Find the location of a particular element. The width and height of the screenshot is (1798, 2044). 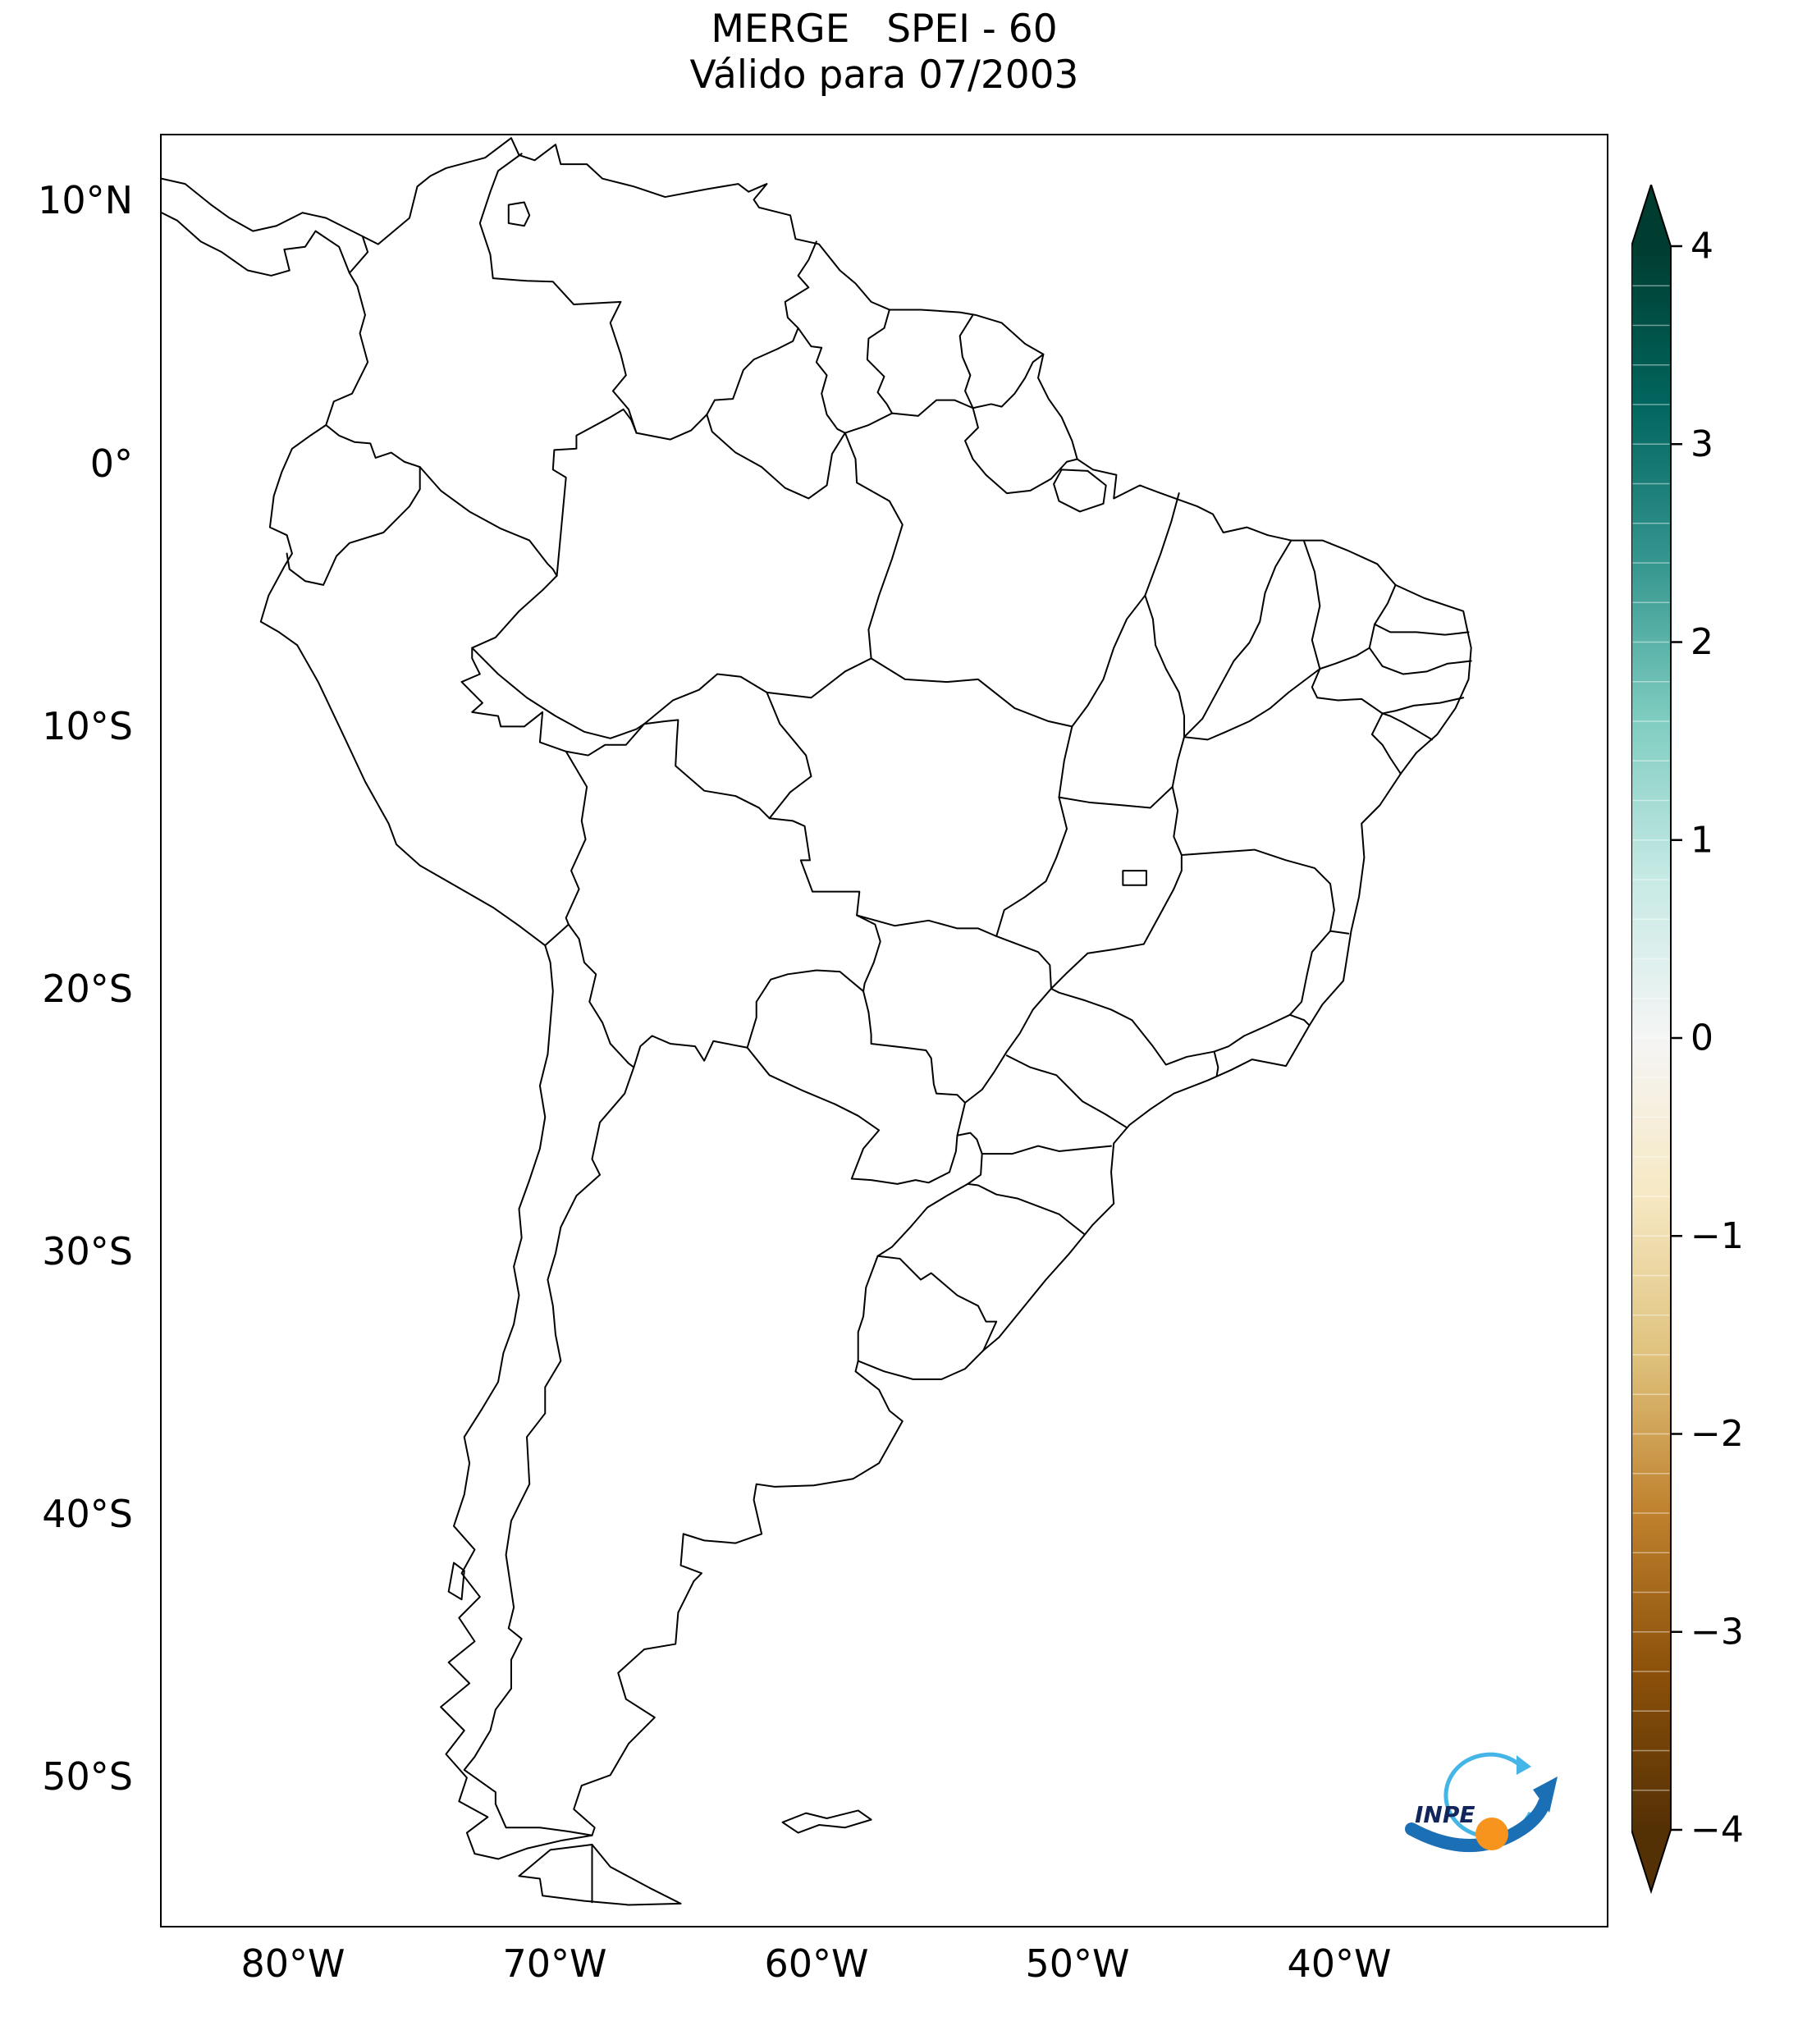

lat-tick-label: 10°N is located at coordinates (85, 200).